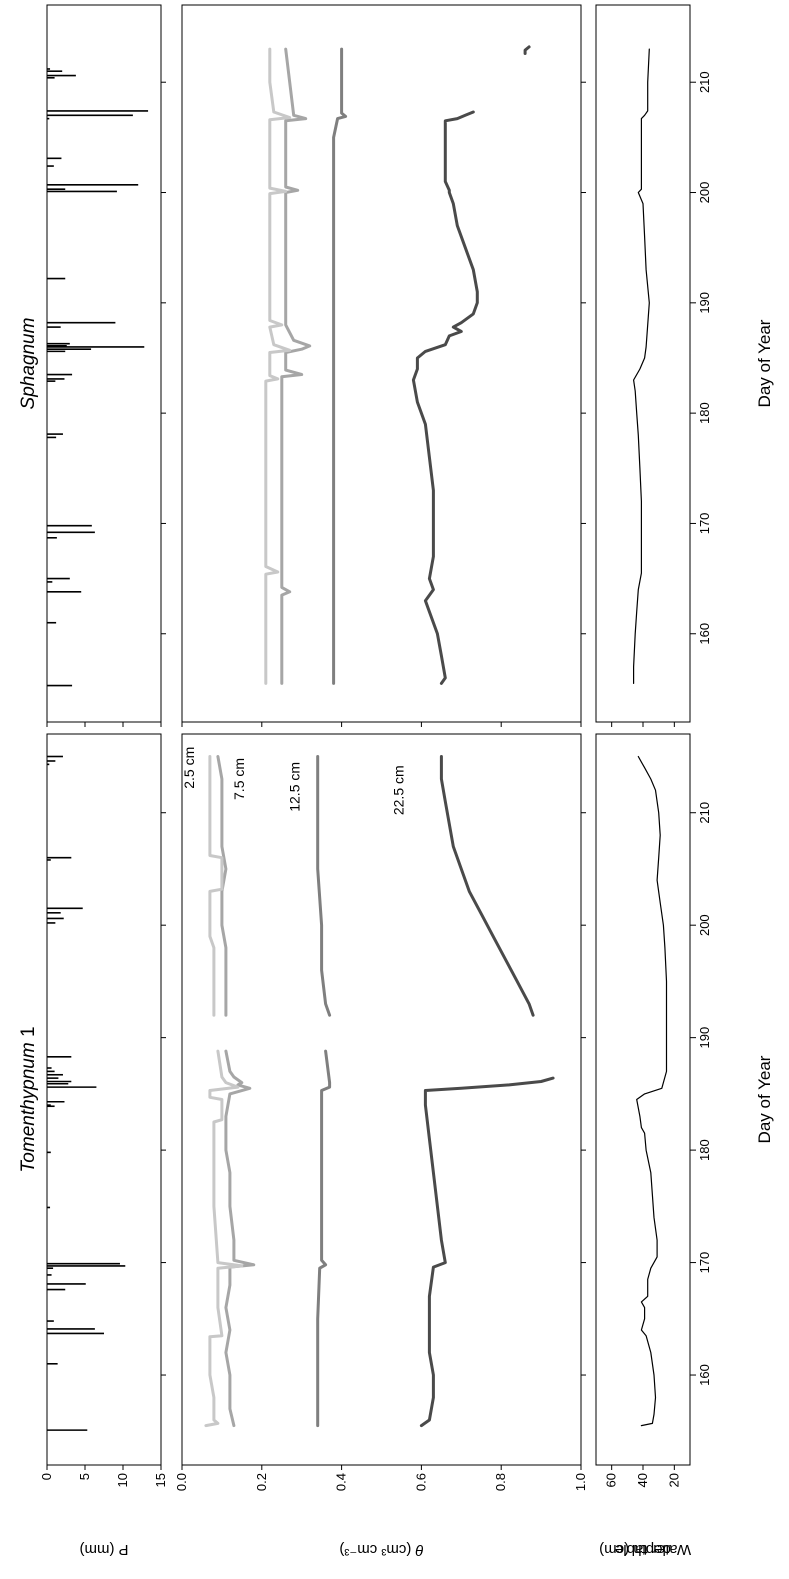  What do you see at coordinates (295, 787) in the screenshot?
I see `depth-label: 12.5 cm` at bounding box center [295, 787].